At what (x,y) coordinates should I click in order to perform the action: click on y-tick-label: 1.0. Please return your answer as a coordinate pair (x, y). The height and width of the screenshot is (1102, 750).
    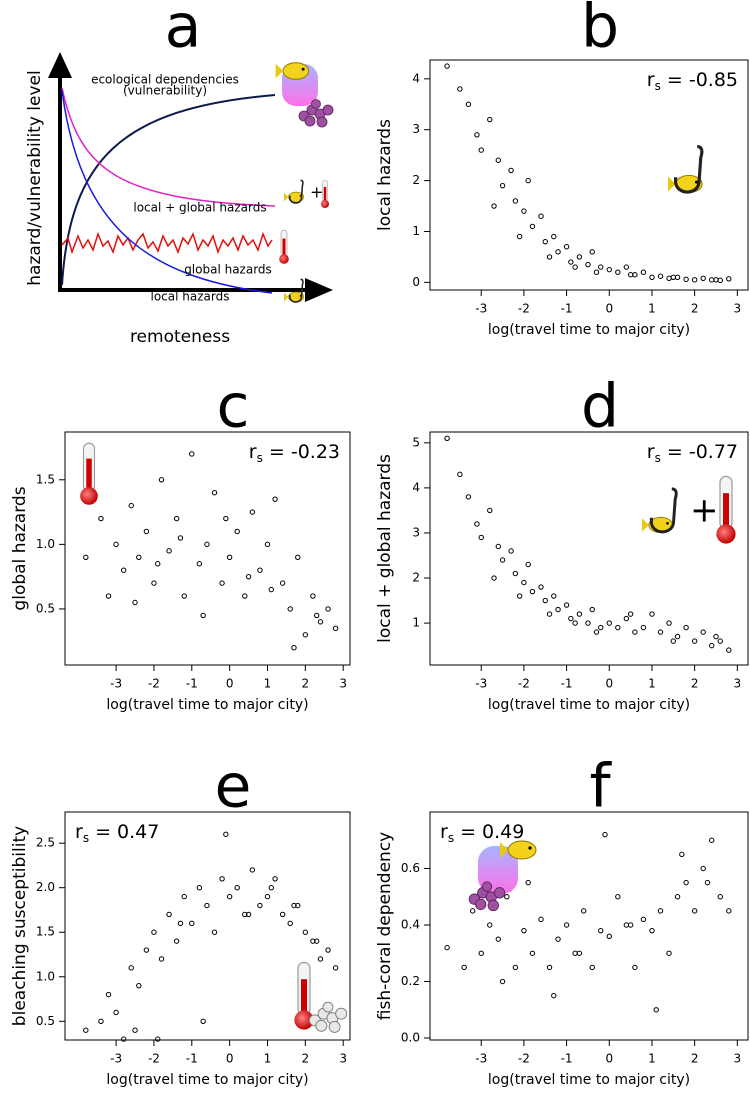
    Looking at the image, I should click on (45, 976).